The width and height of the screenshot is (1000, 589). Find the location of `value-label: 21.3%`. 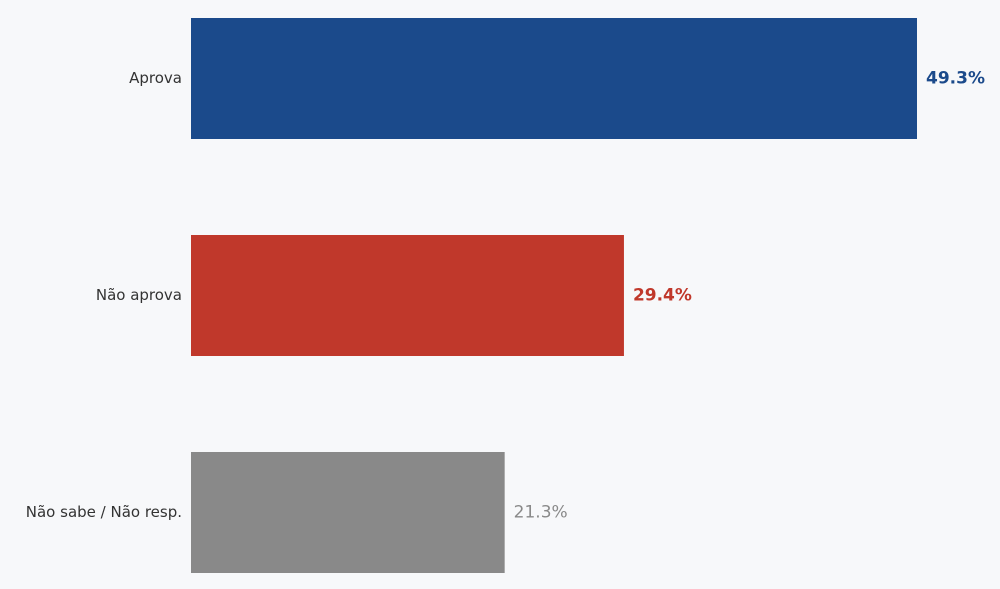

value-label: 21.3% is located at coordinates (541, 513).